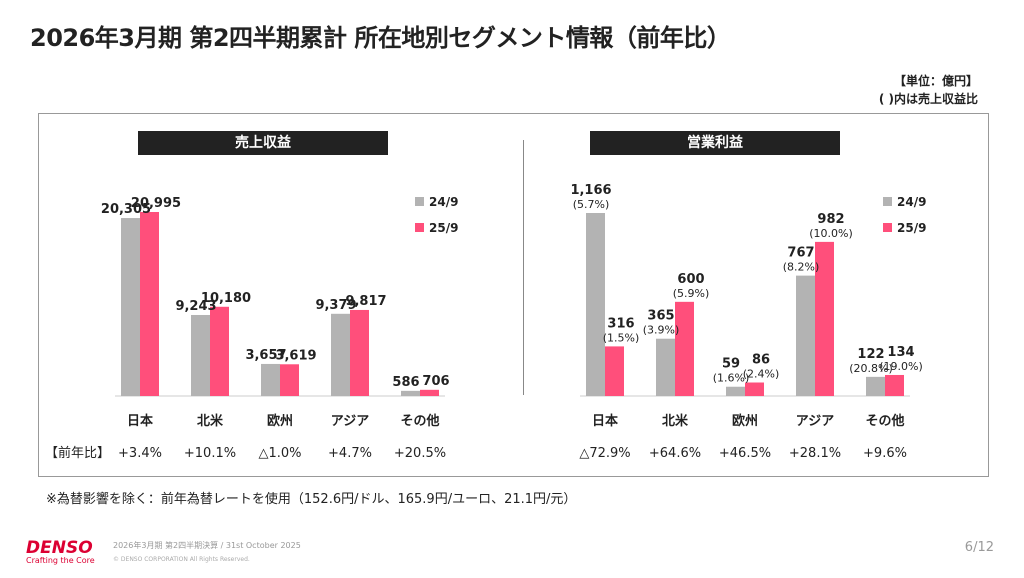 The image size is (1024, 578). What do you see at coordinates (661, 330) in the screenshot?
I see `margin-label: (3.9%)` at bounding box center [661, 330].